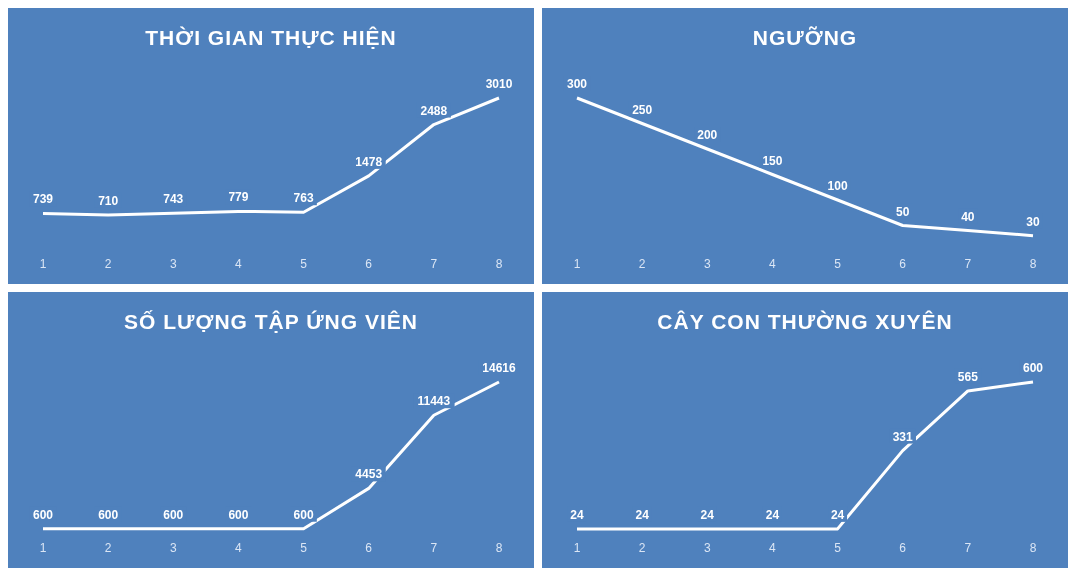 This screenshot has width=1079, height=576. Describe the element at coordinates (303, 198) in the screenshot. I see `data-label: 763` at that location.